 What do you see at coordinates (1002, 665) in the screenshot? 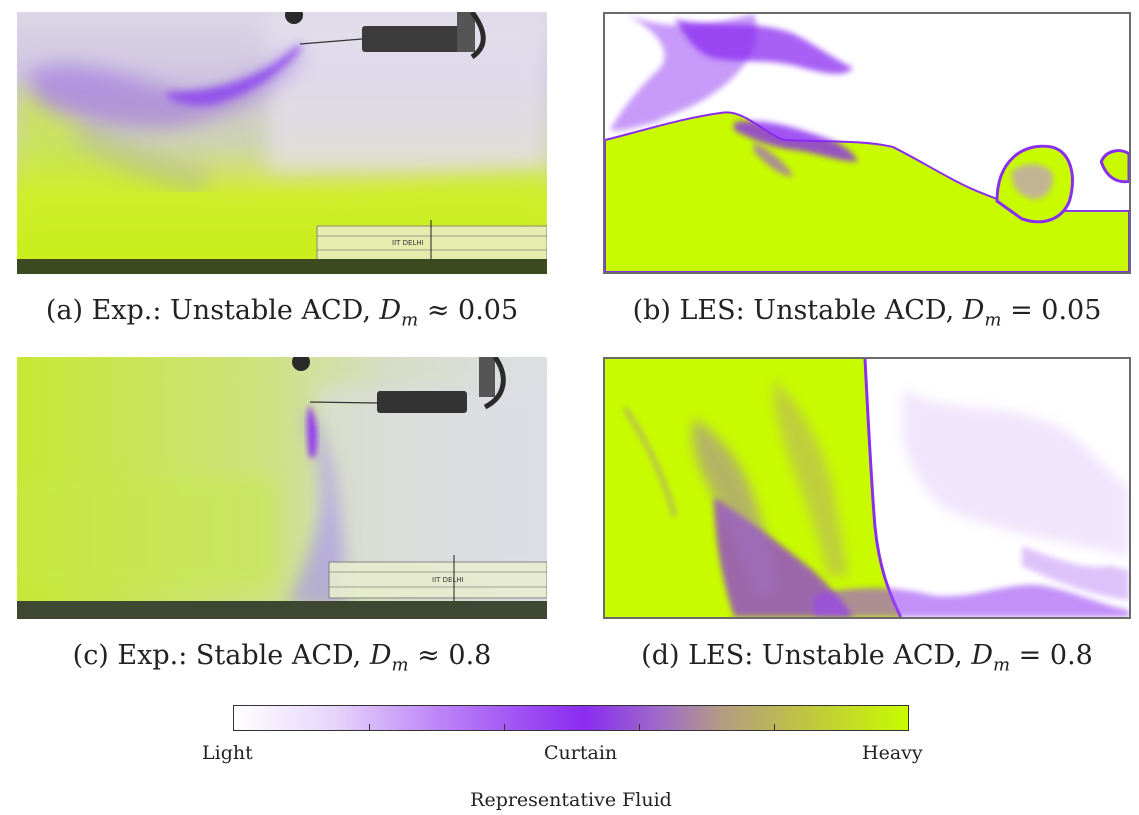
I see `caption-d-sub: m` at bounding box center [1002, 665].